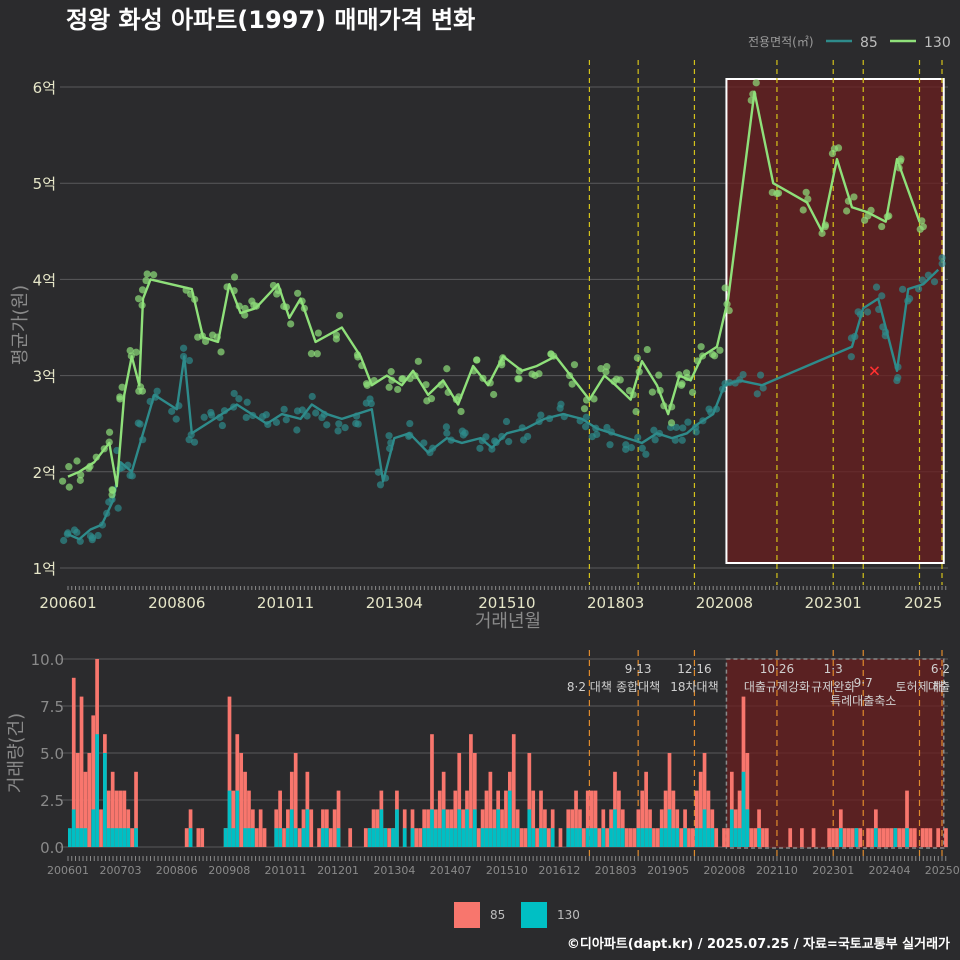 The height and width of the screenshot is (960, 960). What do you see at coordinates (44, 473) in the screenshot?
I see `y-tick-label: 2억` at bounding box center [44, 473].